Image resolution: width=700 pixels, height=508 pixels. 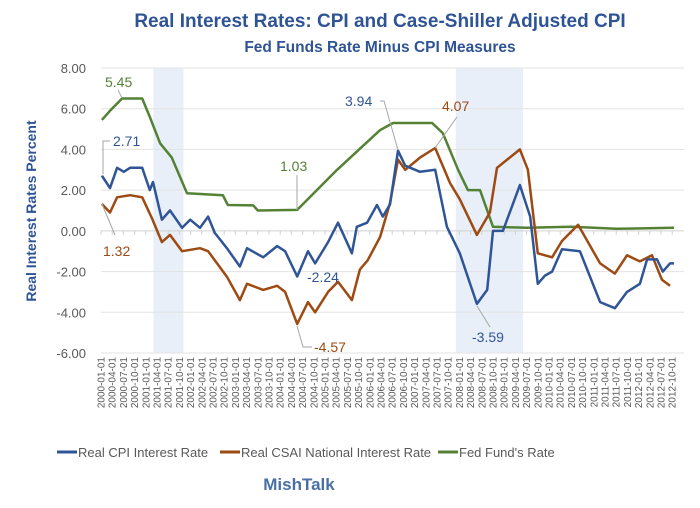 I want to click on x-tick-label: 2002-01-01, so click(x=191, y=383).